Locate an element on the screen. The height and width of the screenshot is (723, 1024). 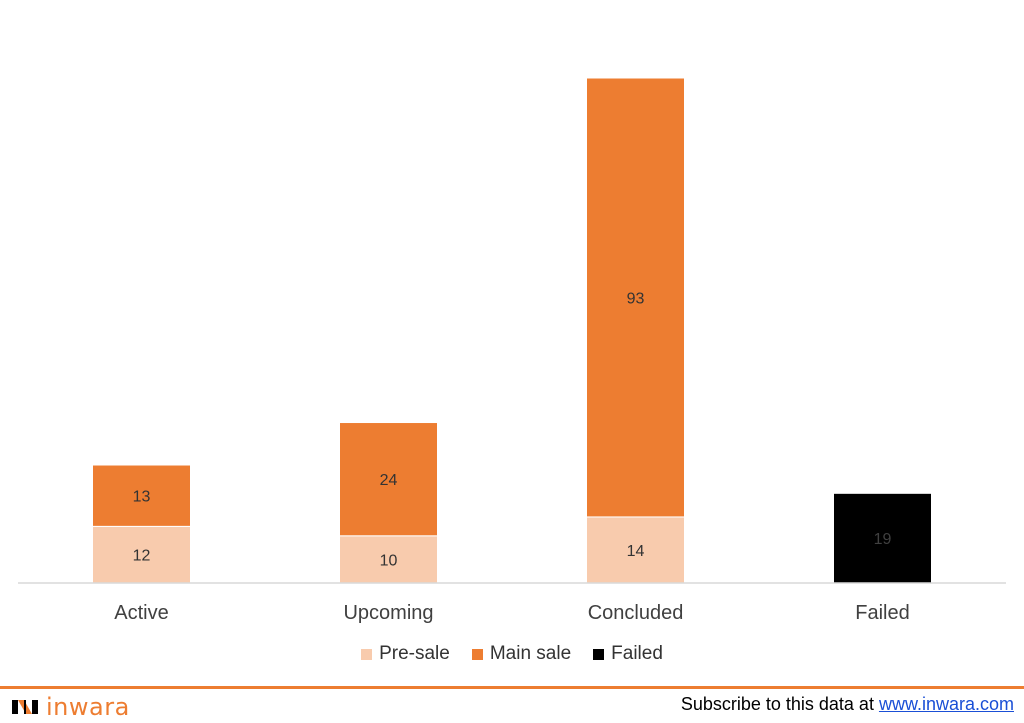
subscribe-prefix: Subscribe to this data at is located at coordinates (779, 704).